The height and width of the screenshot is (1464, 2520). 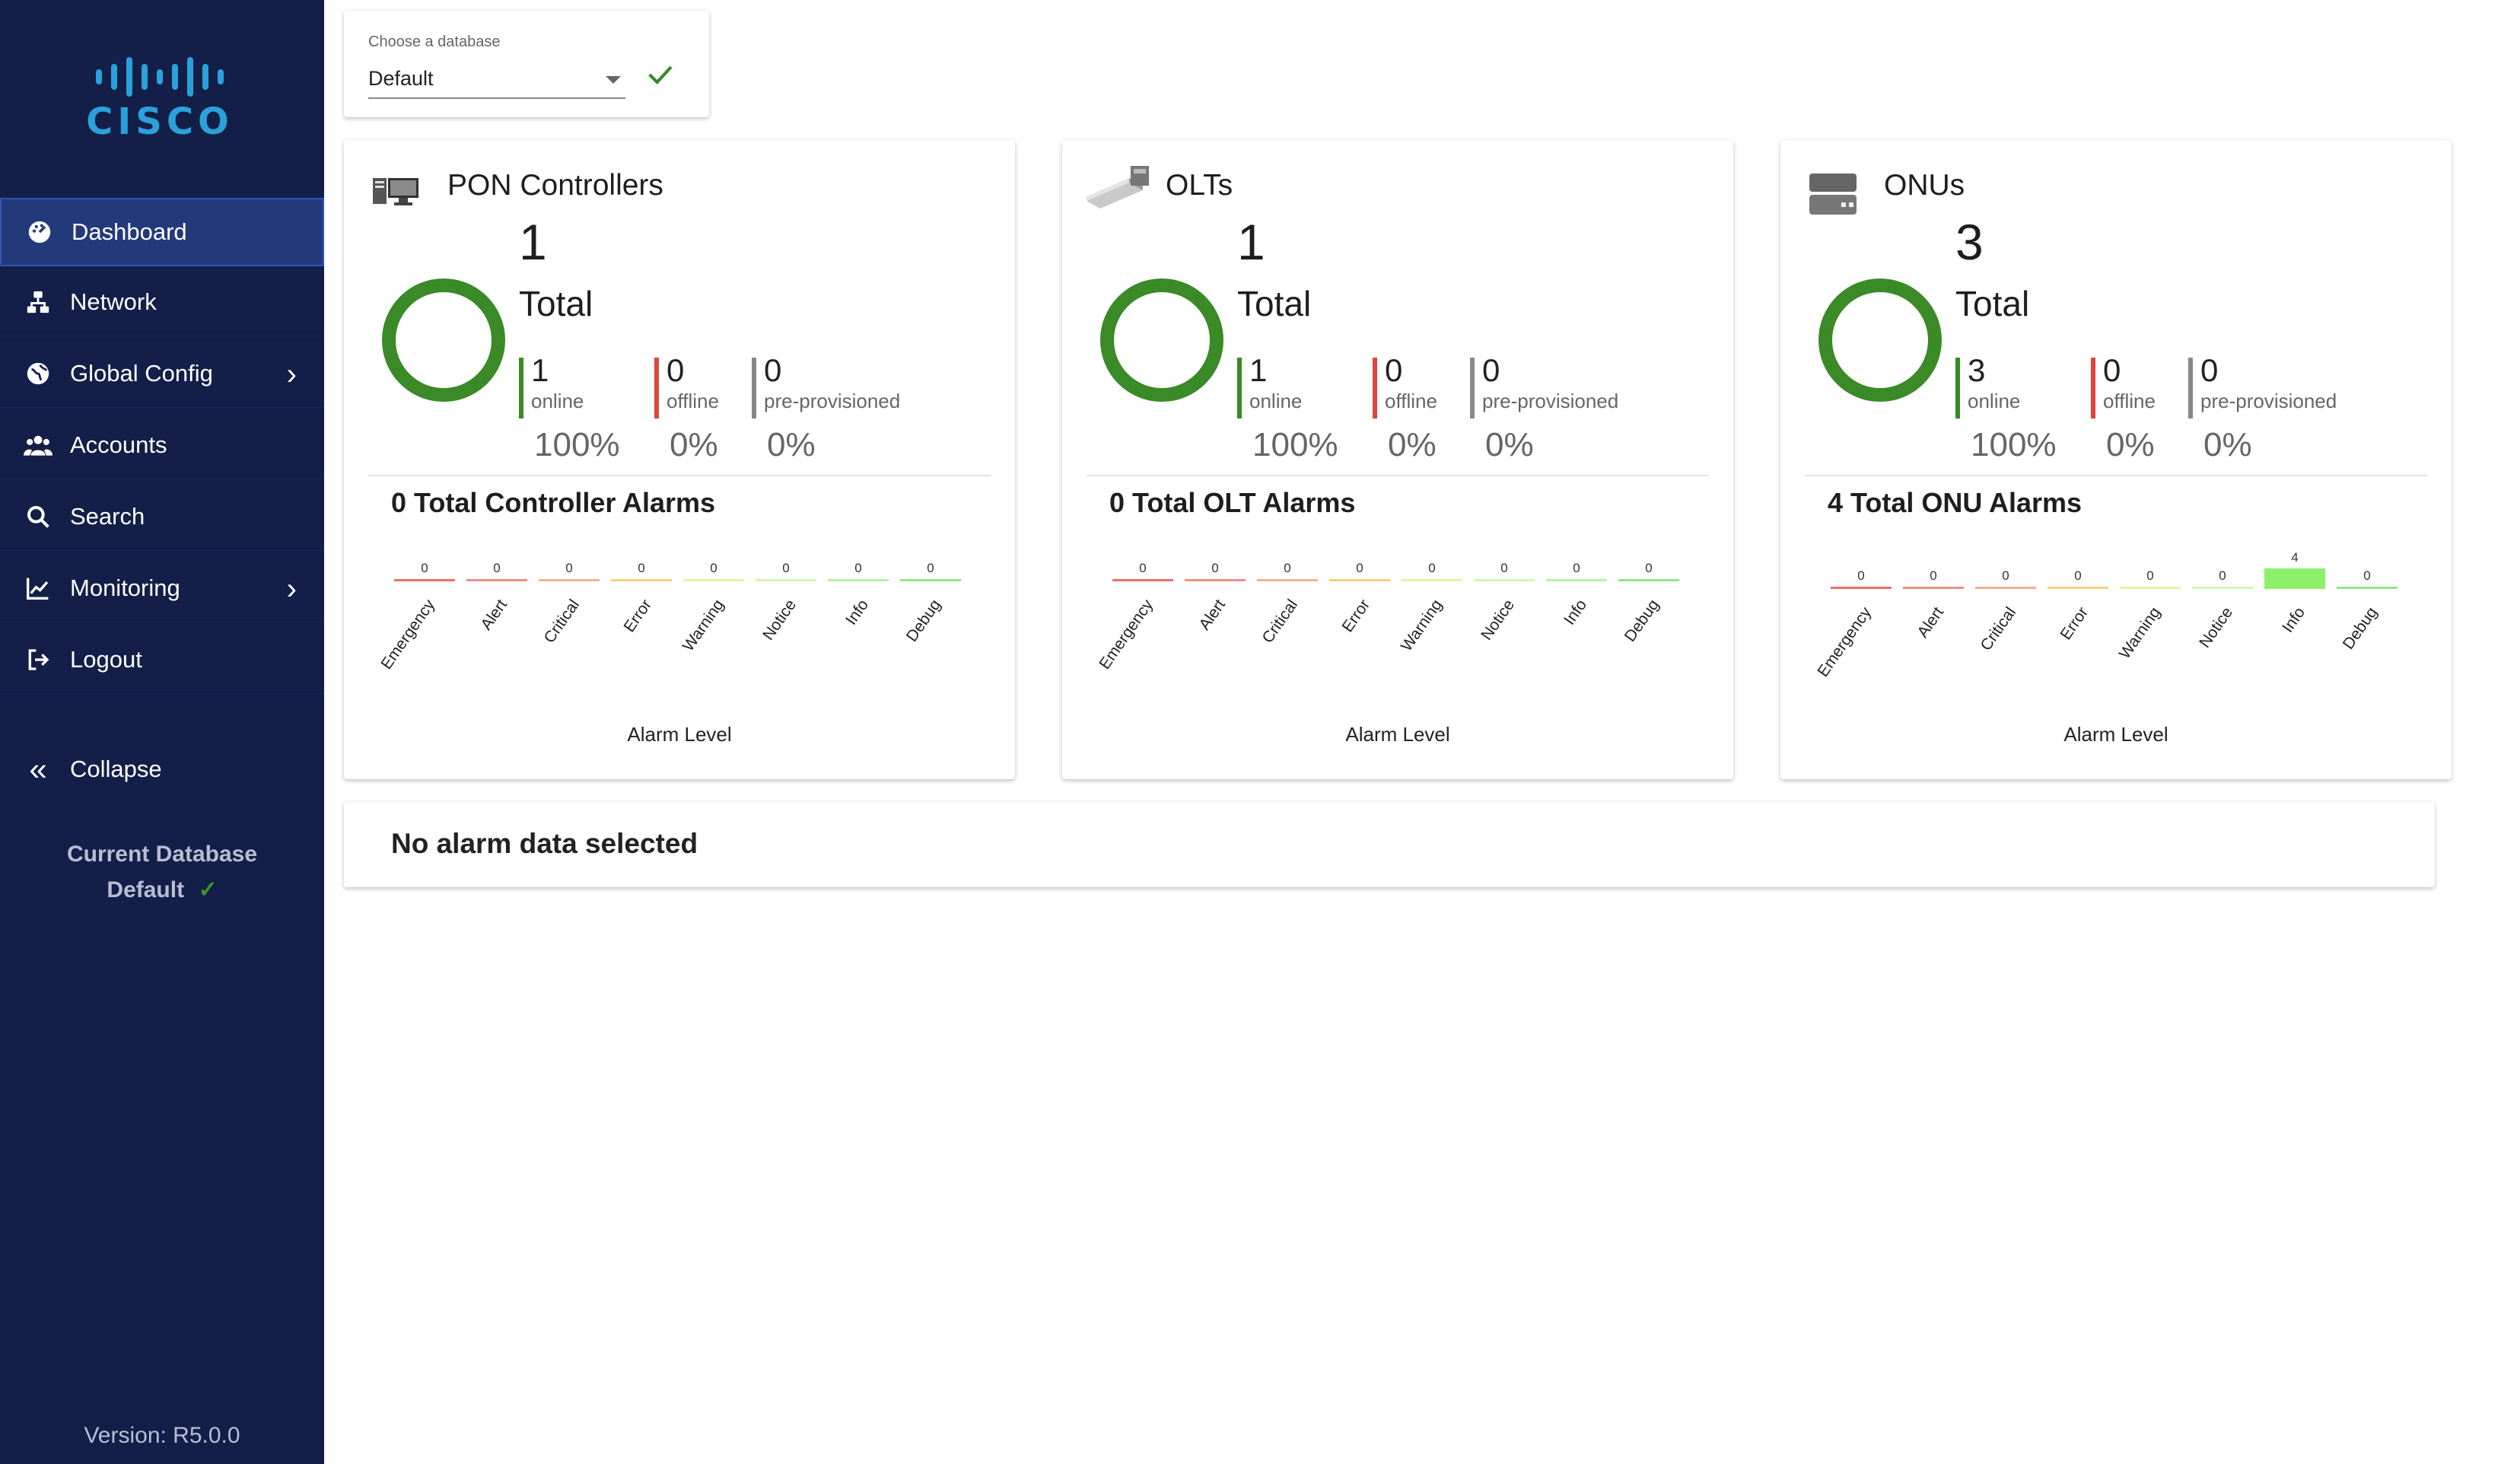 What do you see at coordinates (38, 516) in the screenshot?
I see `search-icon` at bounding box center [38, 516].